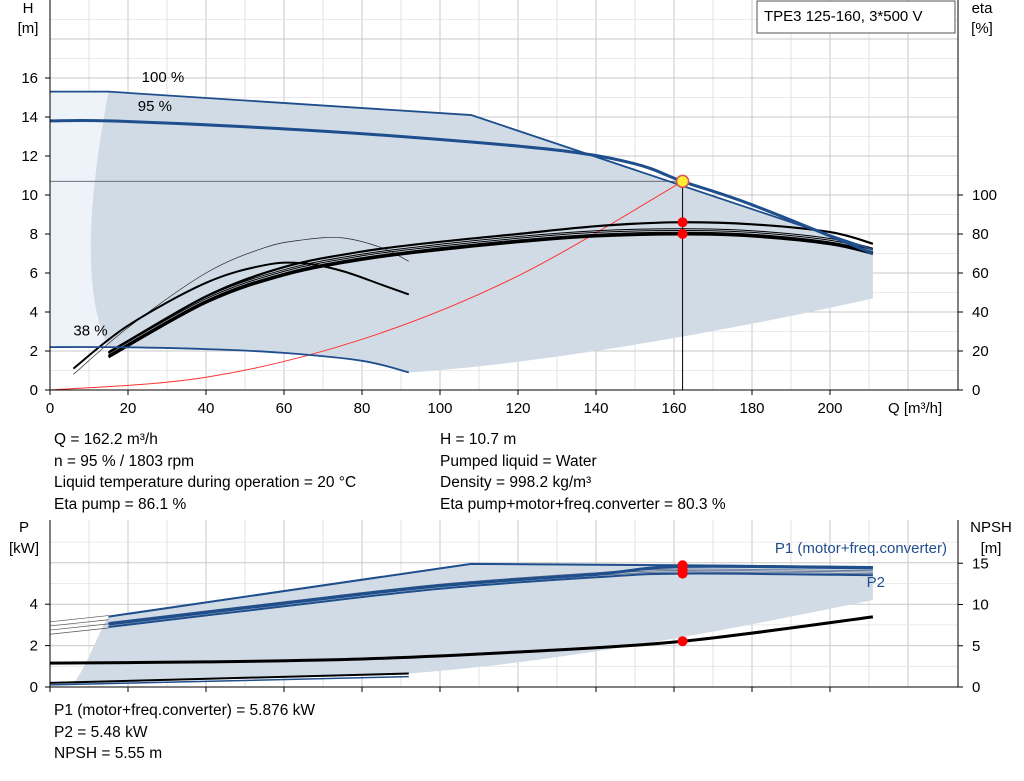  Describe the element at coordinates (682, 573) in the screenshot. I see `p2-marker` at that location.